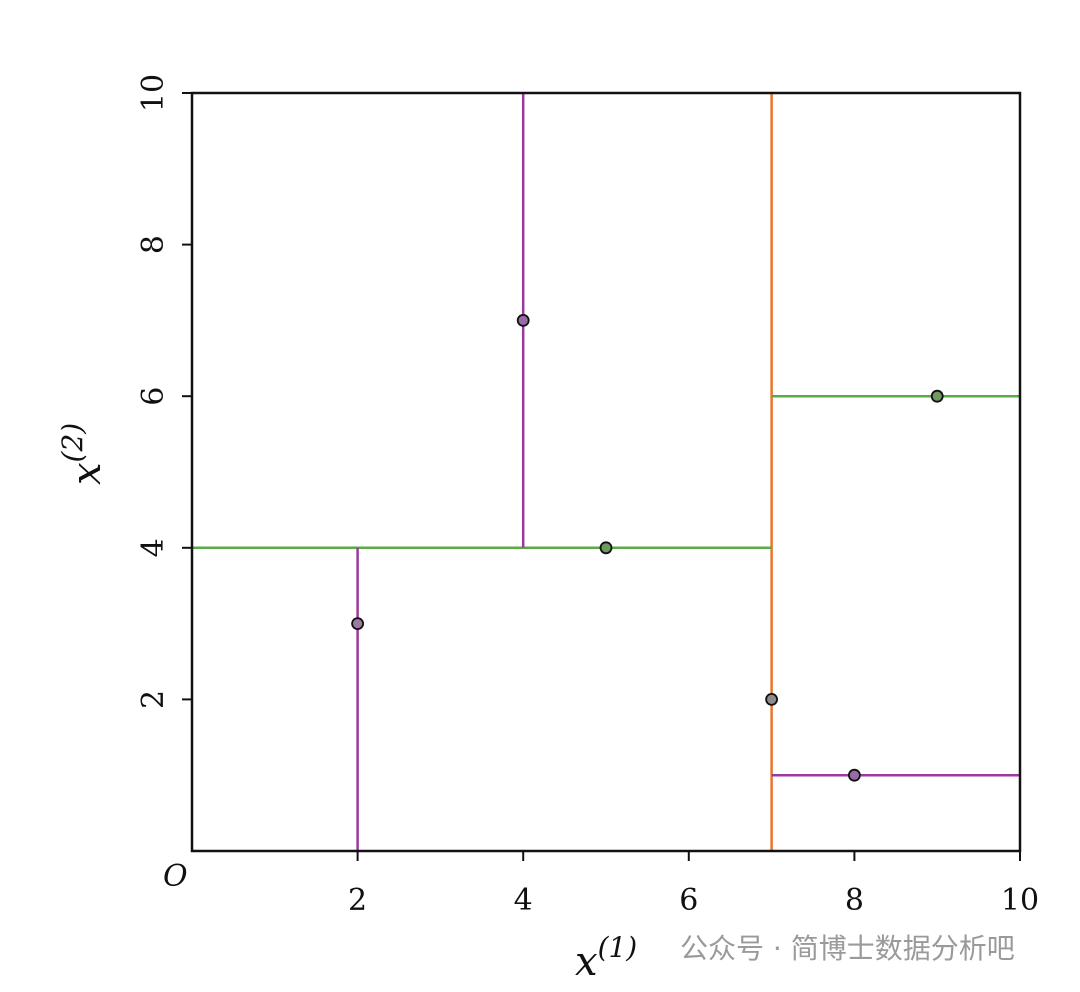 The image size is (1080, 992). I want to click on y-label-base: x, so click(87, 473).